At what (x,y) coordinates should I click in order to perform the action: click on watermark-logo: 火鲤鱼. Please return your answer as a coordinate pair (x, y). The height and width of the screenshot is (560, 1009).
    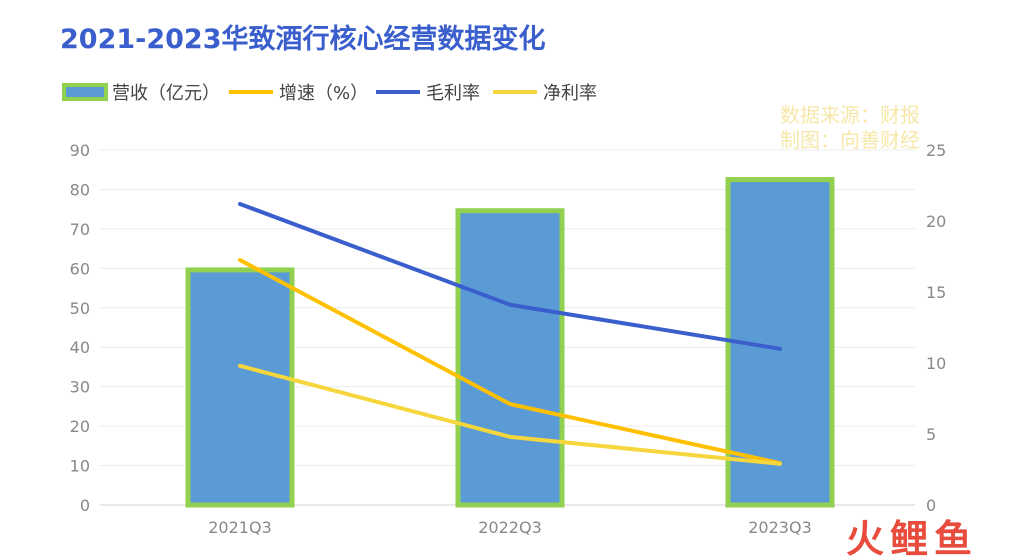
    Looking at the image, I should click on (912, 538).